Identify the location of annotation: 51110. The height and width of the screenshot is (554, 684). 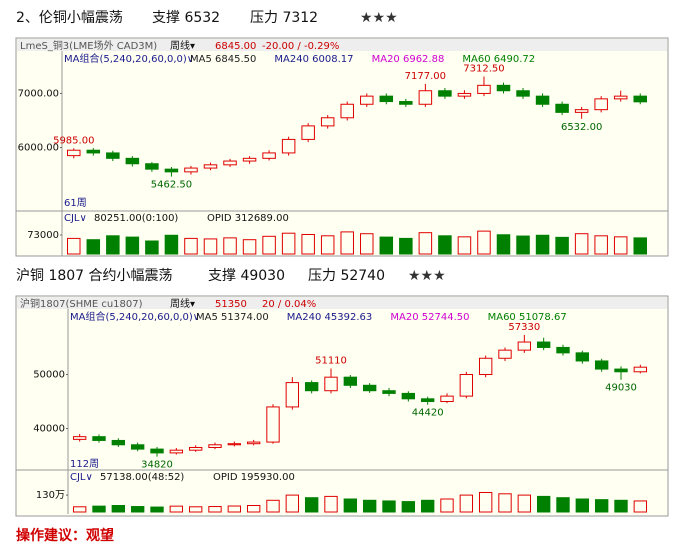
(331, 360).